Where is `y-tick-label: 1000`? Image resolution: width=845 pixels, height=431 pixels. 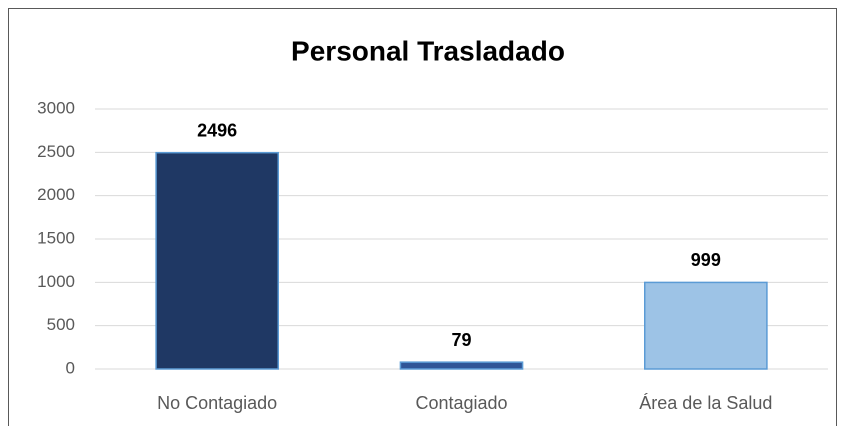
y-tick-label: 1000 is located at coordinates (56, 281).